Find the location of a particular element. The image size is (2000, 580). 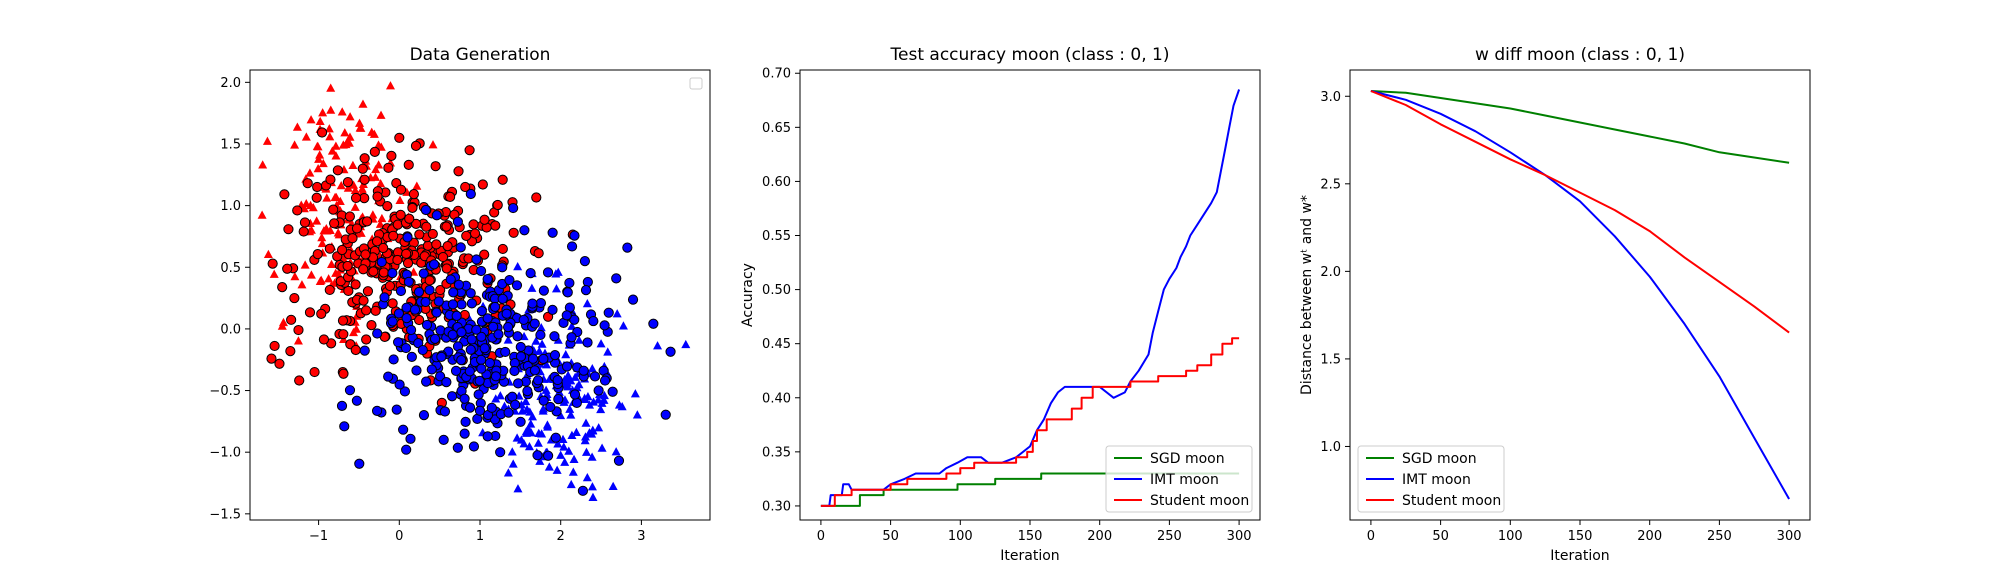

scatter-title: Data Generation is located at coordinates (480, 55).